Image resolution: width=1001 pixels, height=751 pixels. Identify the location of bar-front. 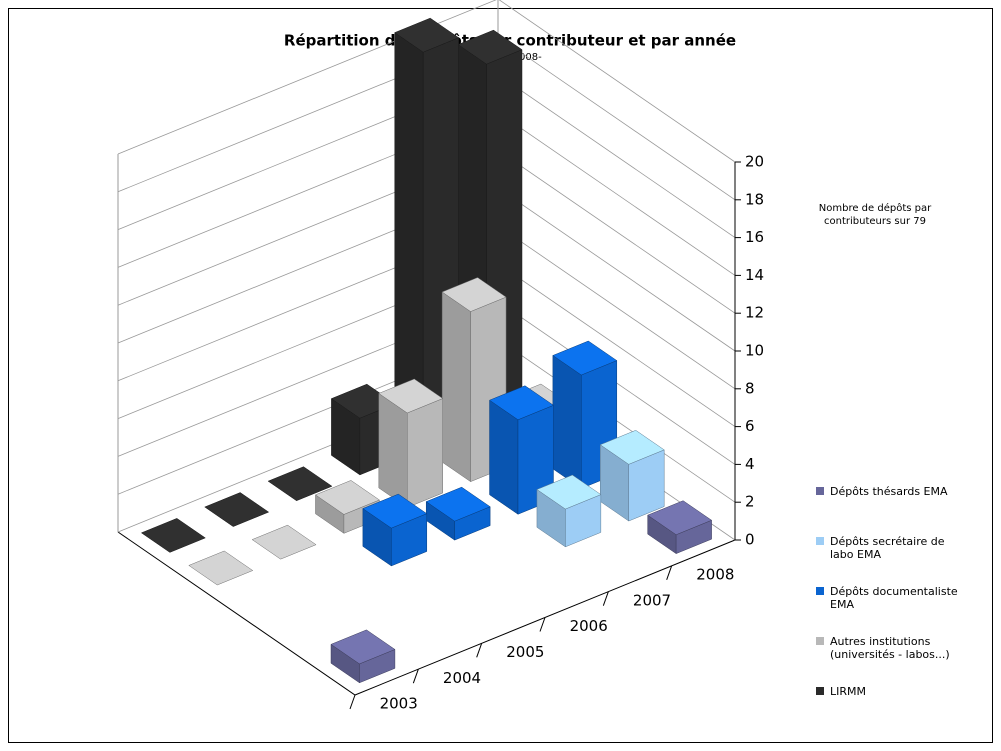
(425, 453).